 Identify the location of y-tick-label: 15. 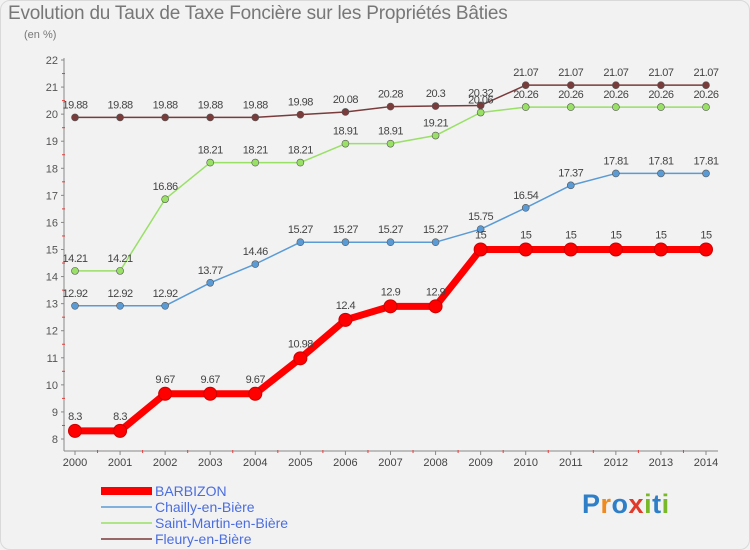
(52, 251).